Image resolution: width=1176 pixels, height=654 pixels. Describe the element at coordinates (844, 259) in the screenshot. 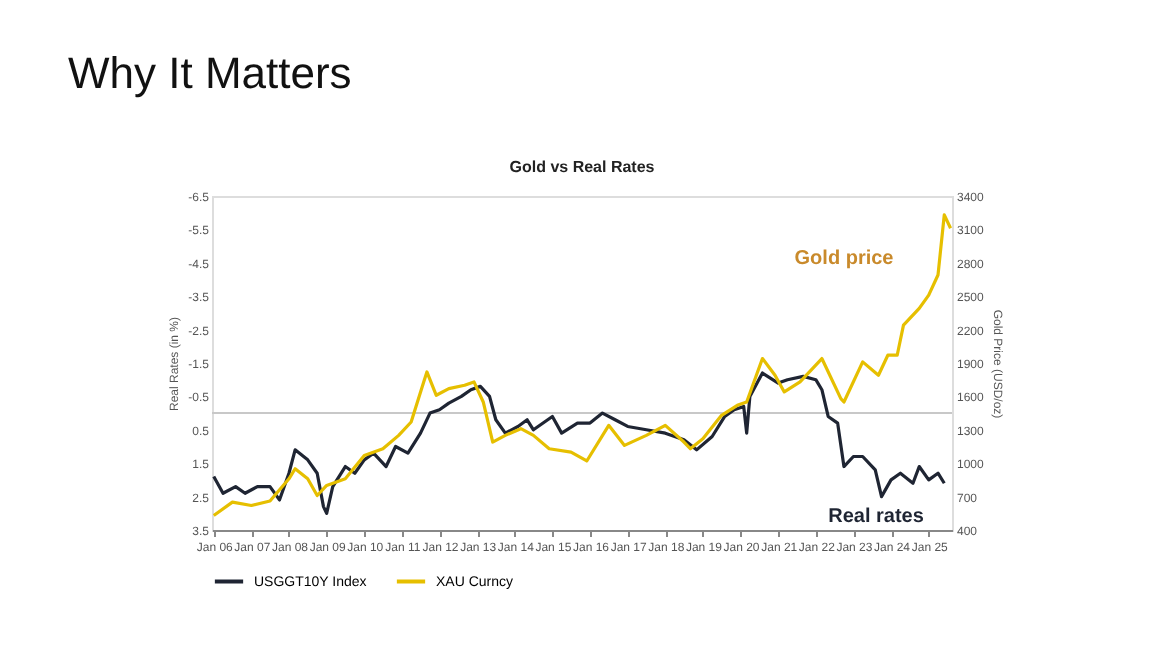

I see `annotation: Gold price` at that location.